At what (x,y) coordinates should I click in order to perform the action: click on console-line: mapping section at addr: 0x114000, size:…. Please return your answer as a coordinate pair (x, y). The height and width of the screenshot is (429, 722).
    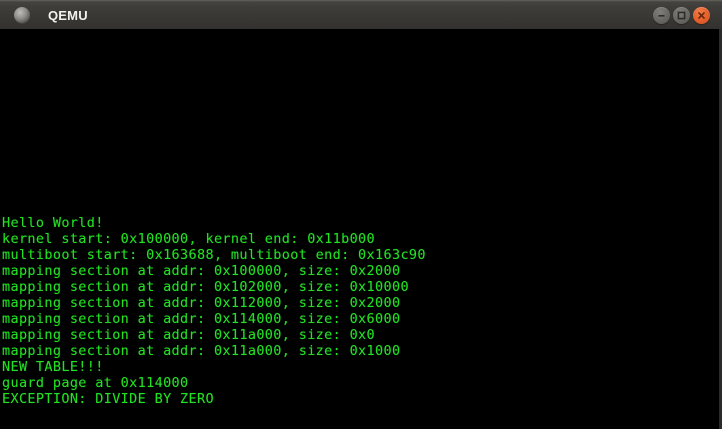
    Looking at the image, I should click on (201, 319).